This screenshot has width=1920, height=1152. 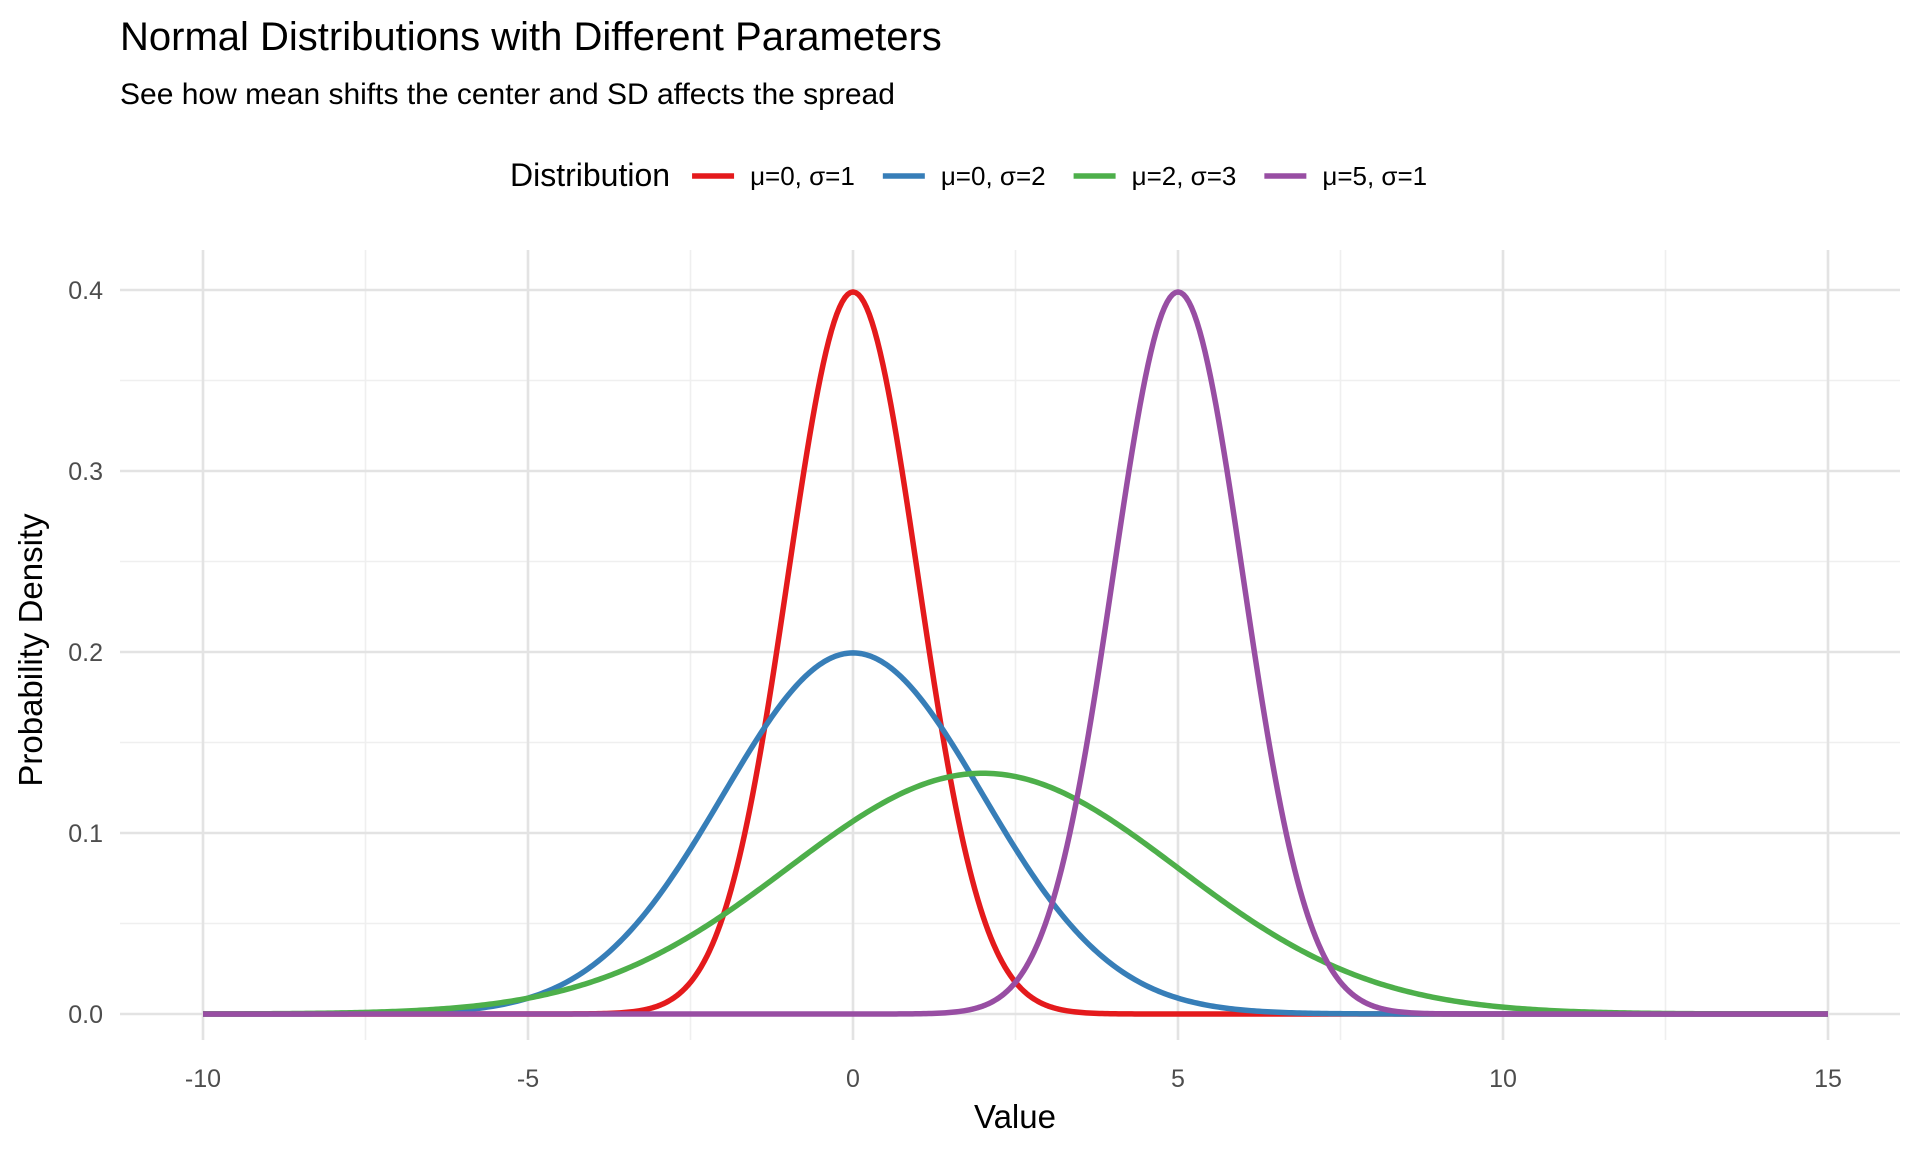 What do you see at coordinates (85, 472) in the screenshot?
I see `y-tick-label: 0.3` at bounding box center [85, 472].